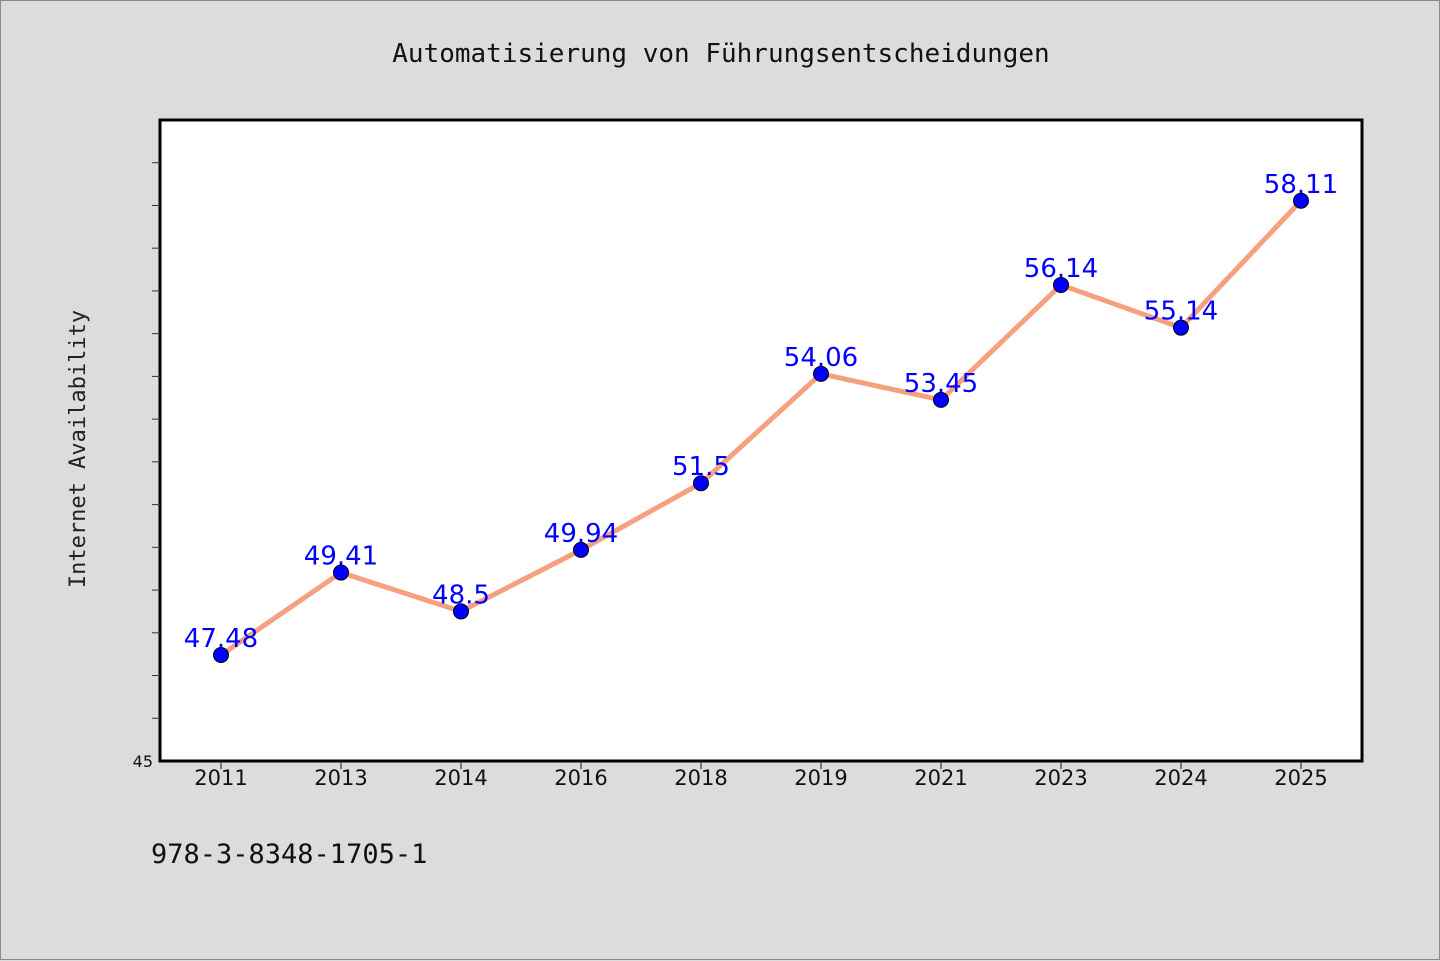  I want to click on data-label-2018: 51.5, so click(701, 467).